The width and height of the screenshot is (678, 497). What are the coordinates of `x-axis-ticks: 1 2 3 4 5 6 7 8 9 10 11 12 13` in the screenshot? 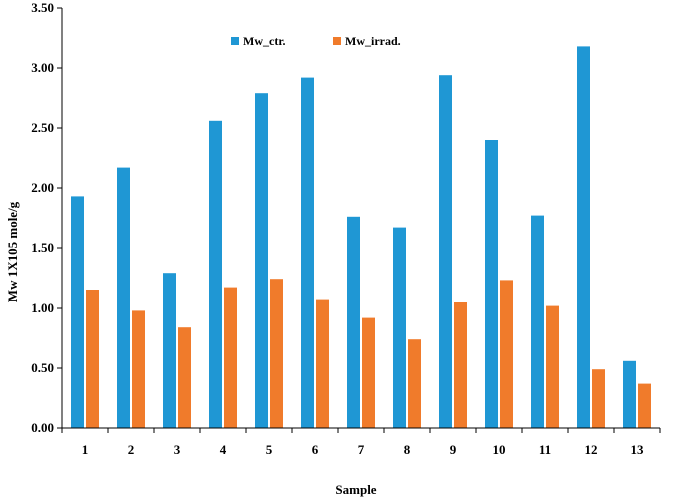 It's located at (361, 442).